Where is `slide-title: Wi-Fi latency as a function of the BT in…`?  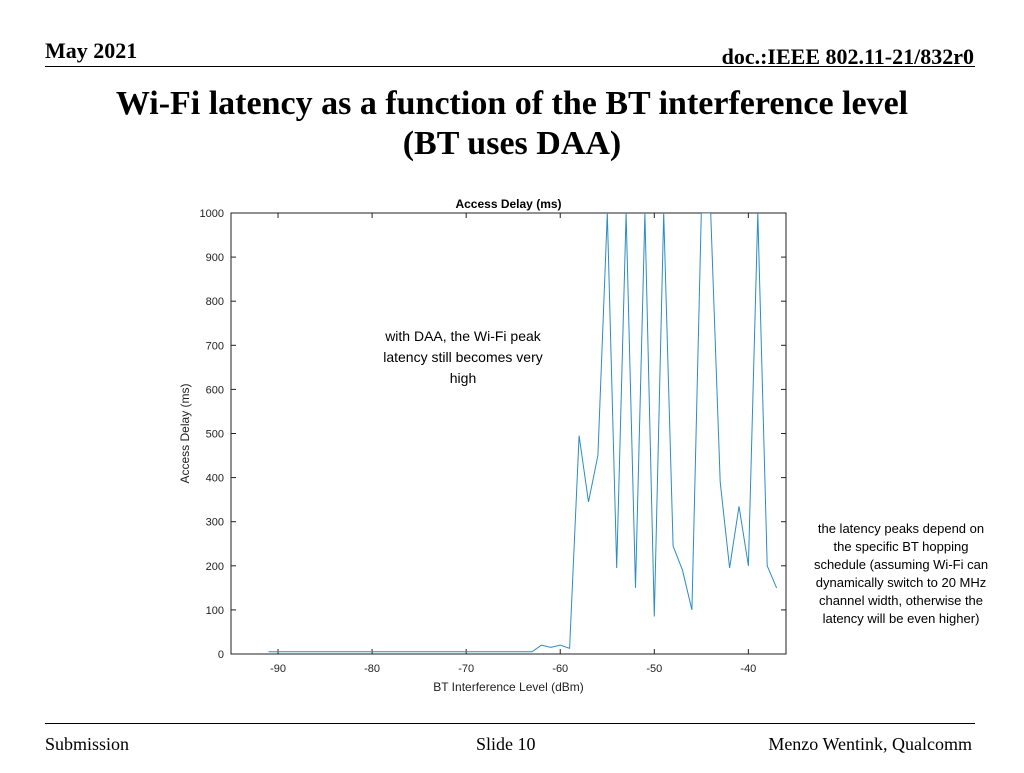
slide-title: Wi-Fi latency as a function of the BT in… is located at coordinates (512, 124).